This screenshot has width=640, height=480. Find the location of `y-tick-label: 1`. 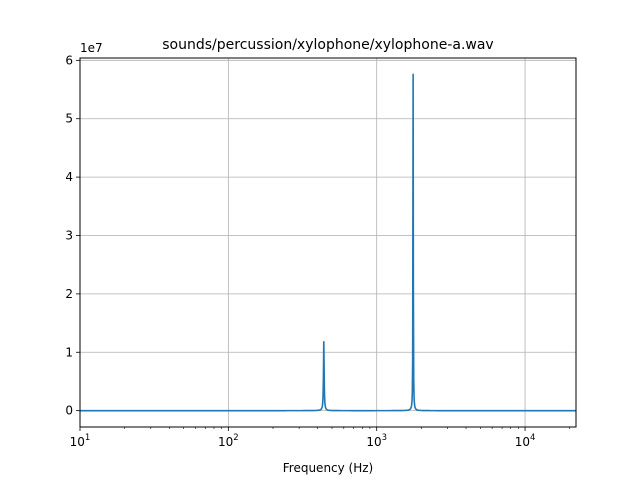

y-tick-label: 1 is located at coordinates (69, 352).